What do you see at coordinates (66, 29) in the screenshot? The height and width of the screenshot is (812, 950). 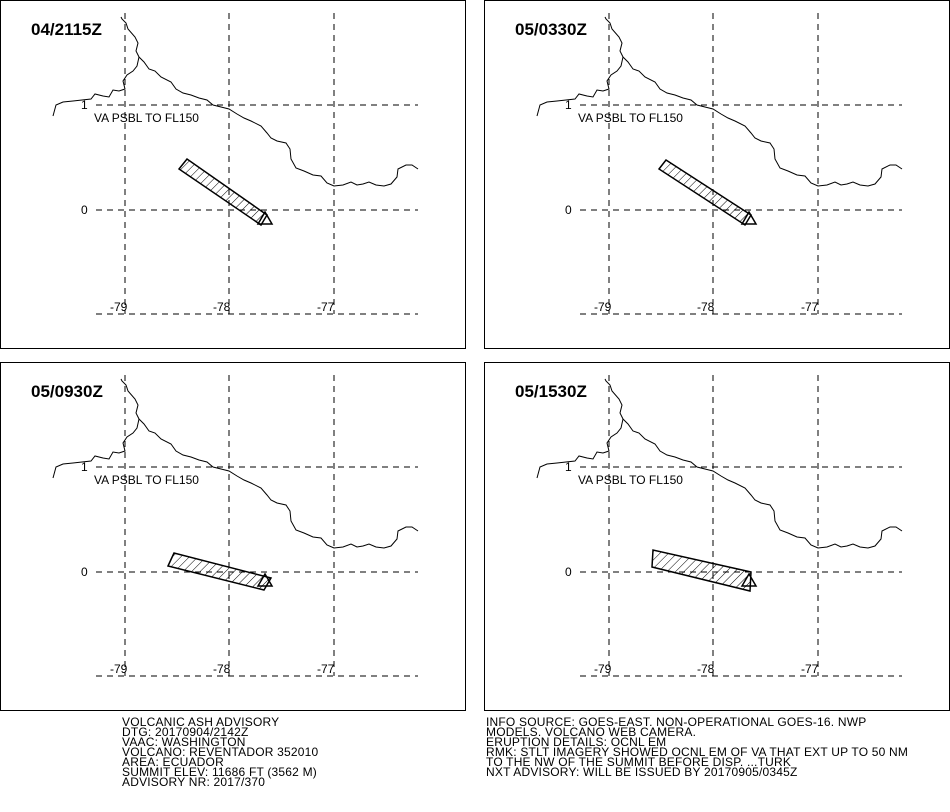 I see `panel-time: 04/2115Z` at bounding box center [66, 29].